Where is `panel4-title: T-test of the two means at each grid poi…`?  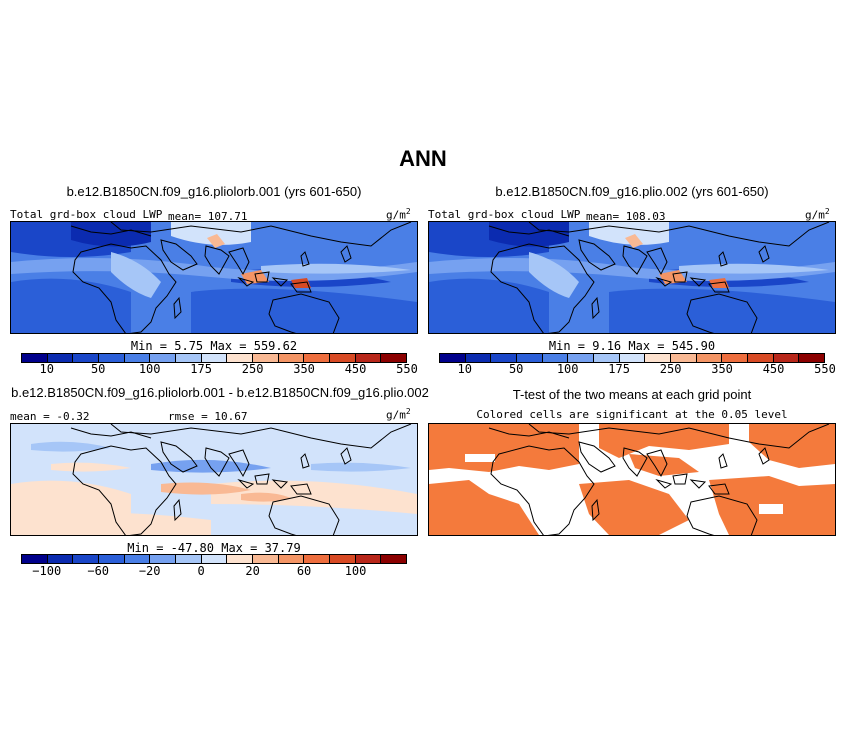 panel4-title: T-test of the two means at each grid poi… is located at coordinates (632, 394).